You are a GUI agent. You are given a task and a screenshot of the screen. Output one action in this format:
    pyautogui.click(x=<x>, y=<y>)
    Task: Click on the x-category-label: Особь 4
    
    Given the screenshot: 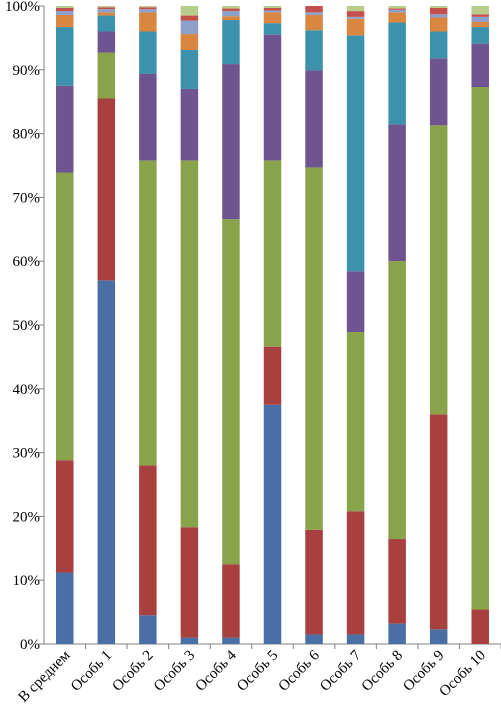 What is the action you would take?
    pyautogui.click(x=217, y=671)
    